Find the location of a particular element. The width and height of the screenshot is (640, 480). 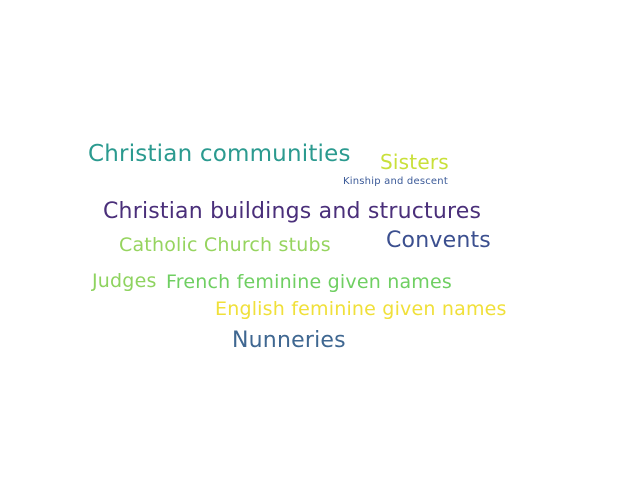

word-nunneries: Nunneries is located at coordinates (289, 340).